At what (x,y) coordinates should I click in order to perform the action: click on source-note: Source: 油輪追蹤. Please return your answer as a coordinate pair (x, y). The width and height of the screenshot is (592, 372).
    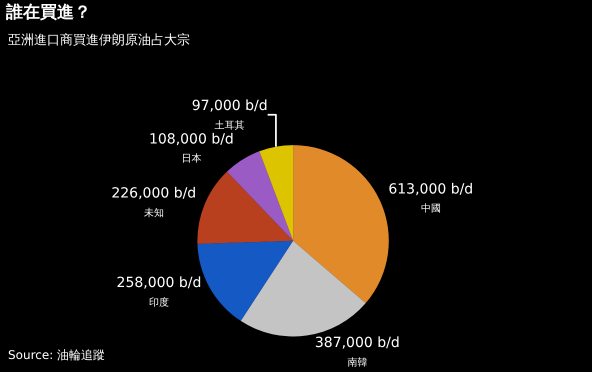
    Looking at the image, I should click on (57, 355).